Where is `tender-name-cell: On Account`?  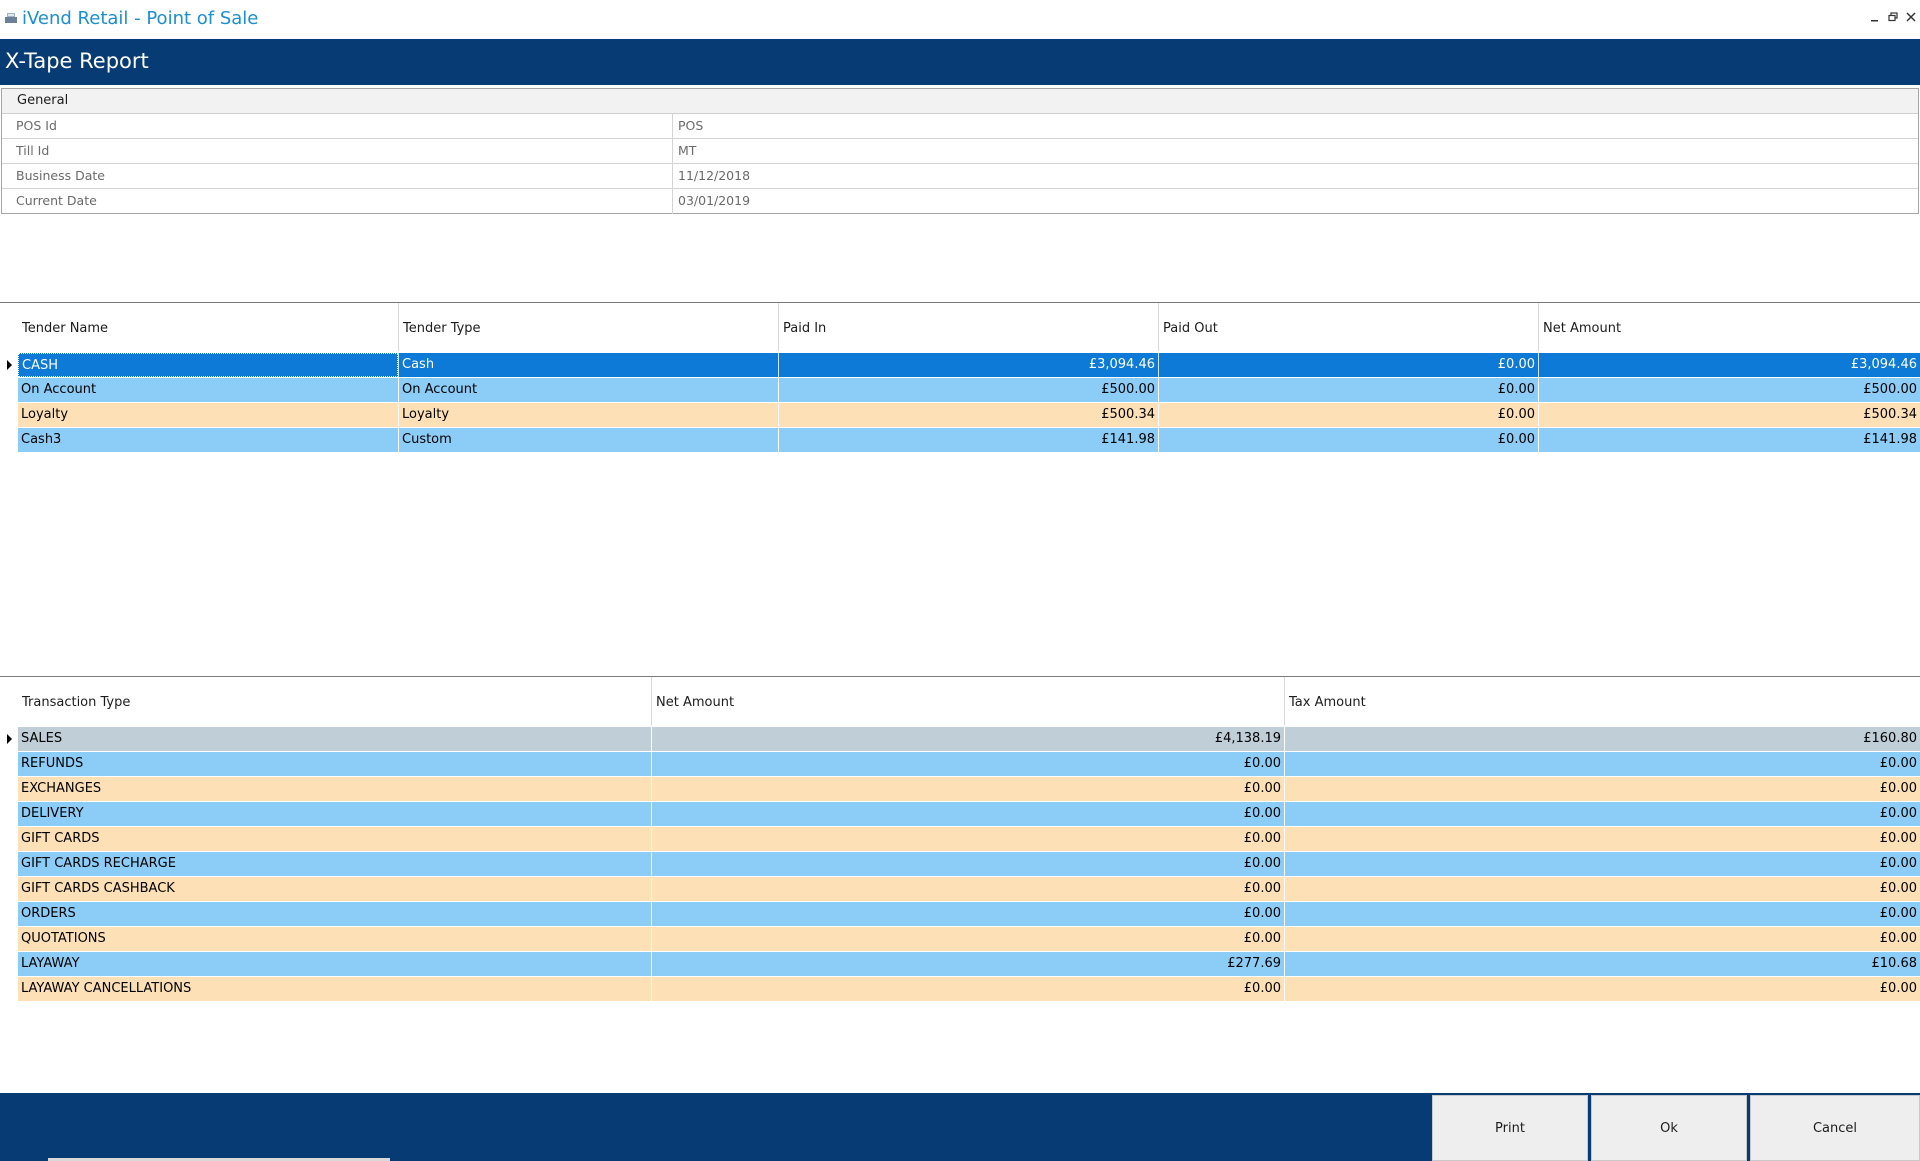 tender-name-cell: On Account is located at coordinates (59, 389).